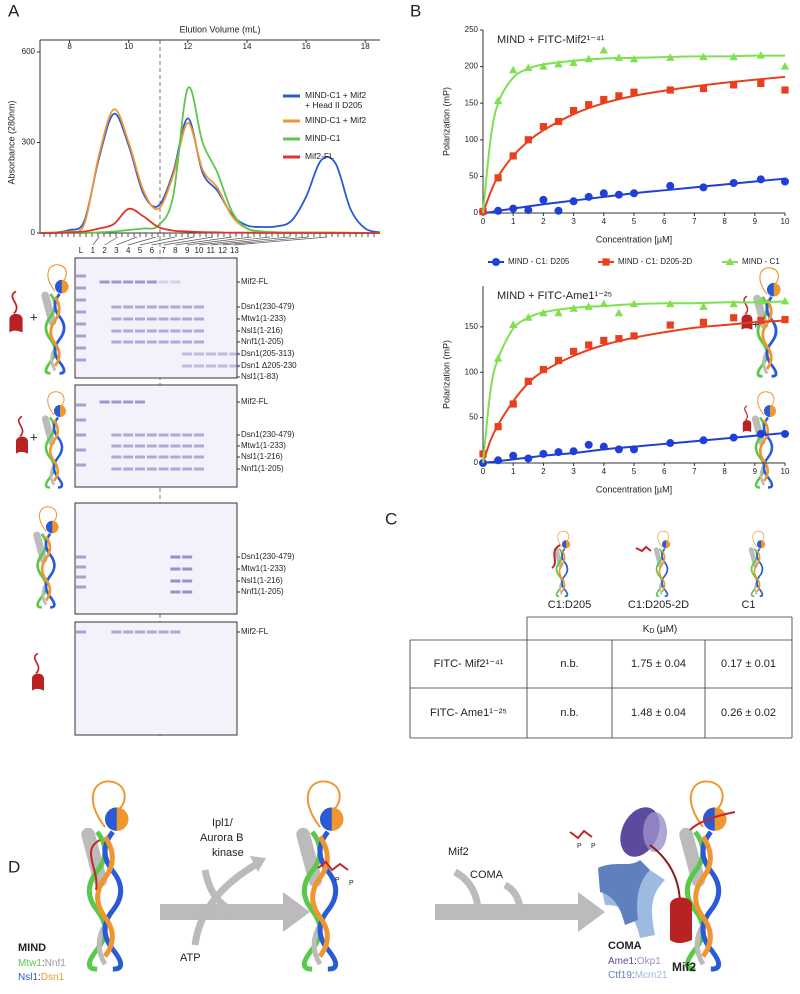 The image size is (800, 994). I want to click on kinase-label: Aurora B, so click(221, 838).